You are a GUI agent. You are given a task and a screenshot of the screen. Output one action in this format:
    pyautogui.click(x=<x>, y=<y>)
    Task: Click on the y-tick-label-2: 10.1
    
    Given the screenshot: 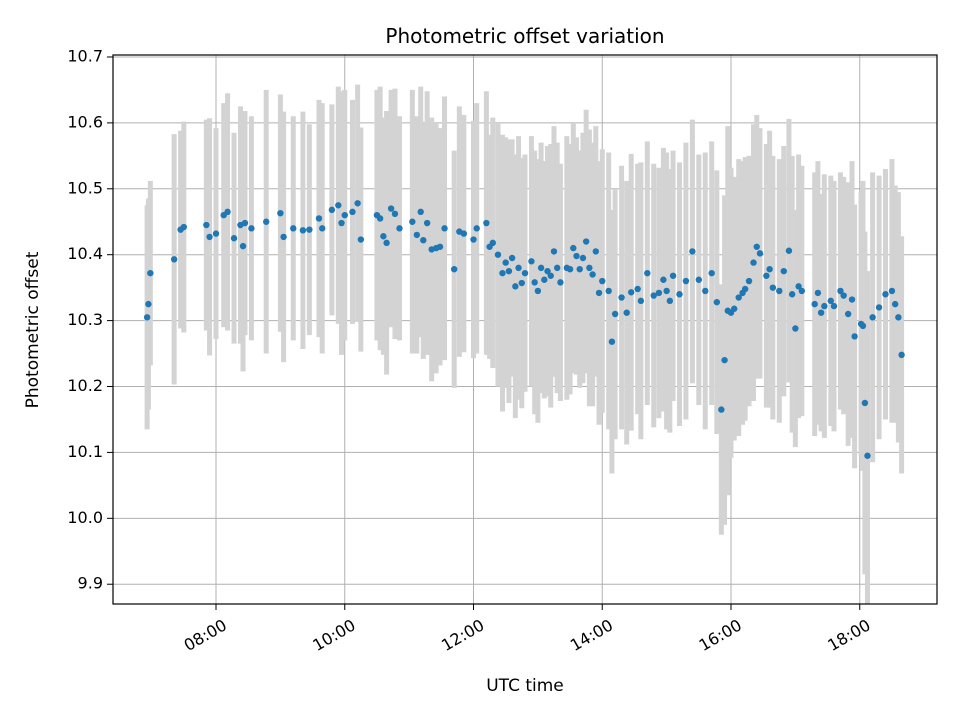 What is the action you would take?
    pyautogui.click(x=85, y=451)
    